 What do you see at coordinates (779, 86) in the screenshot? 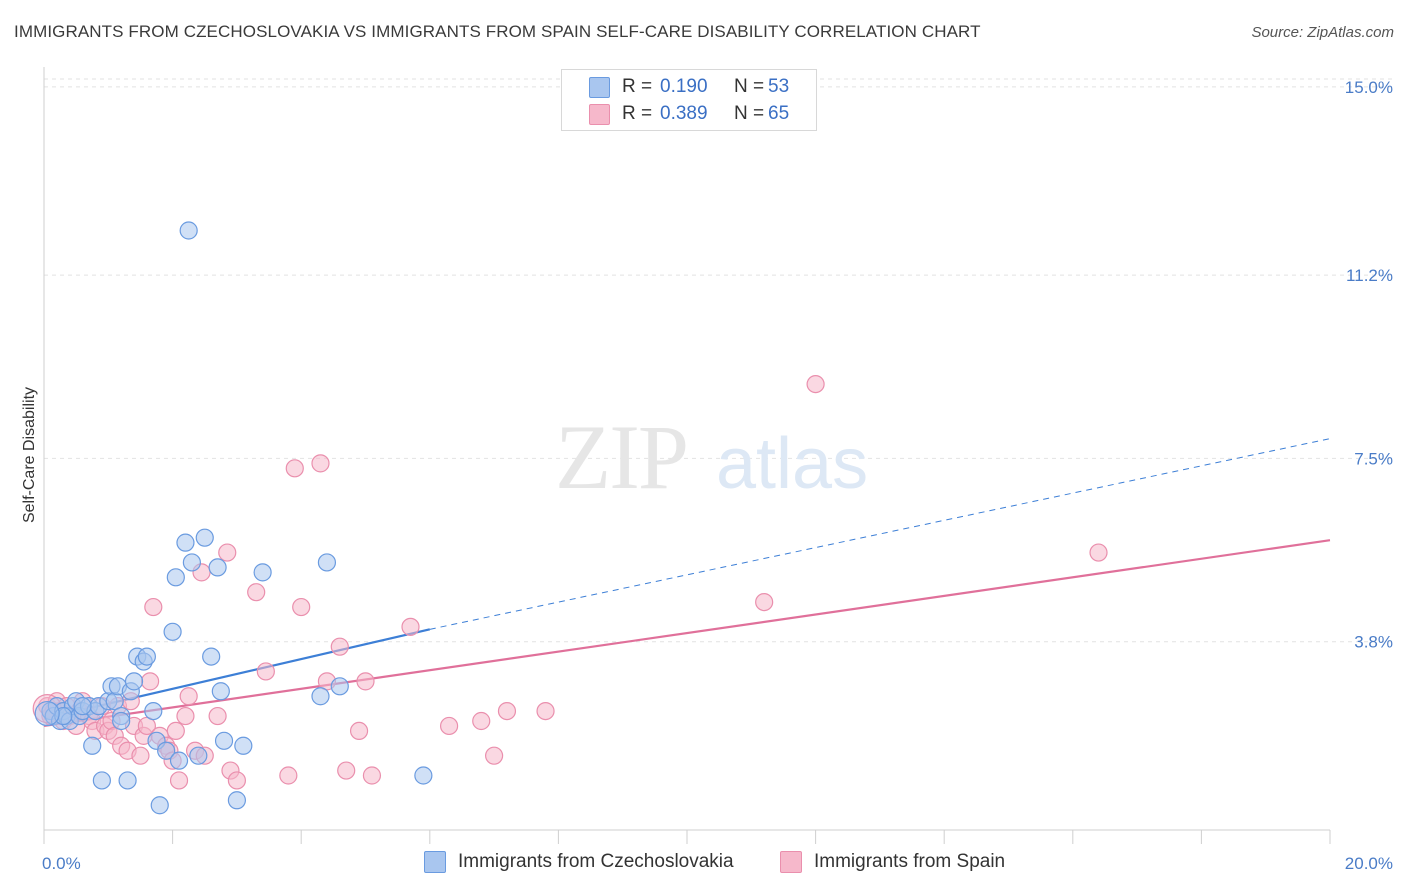
I see `legend-n-value: 53` at bounding box center [779, 86].